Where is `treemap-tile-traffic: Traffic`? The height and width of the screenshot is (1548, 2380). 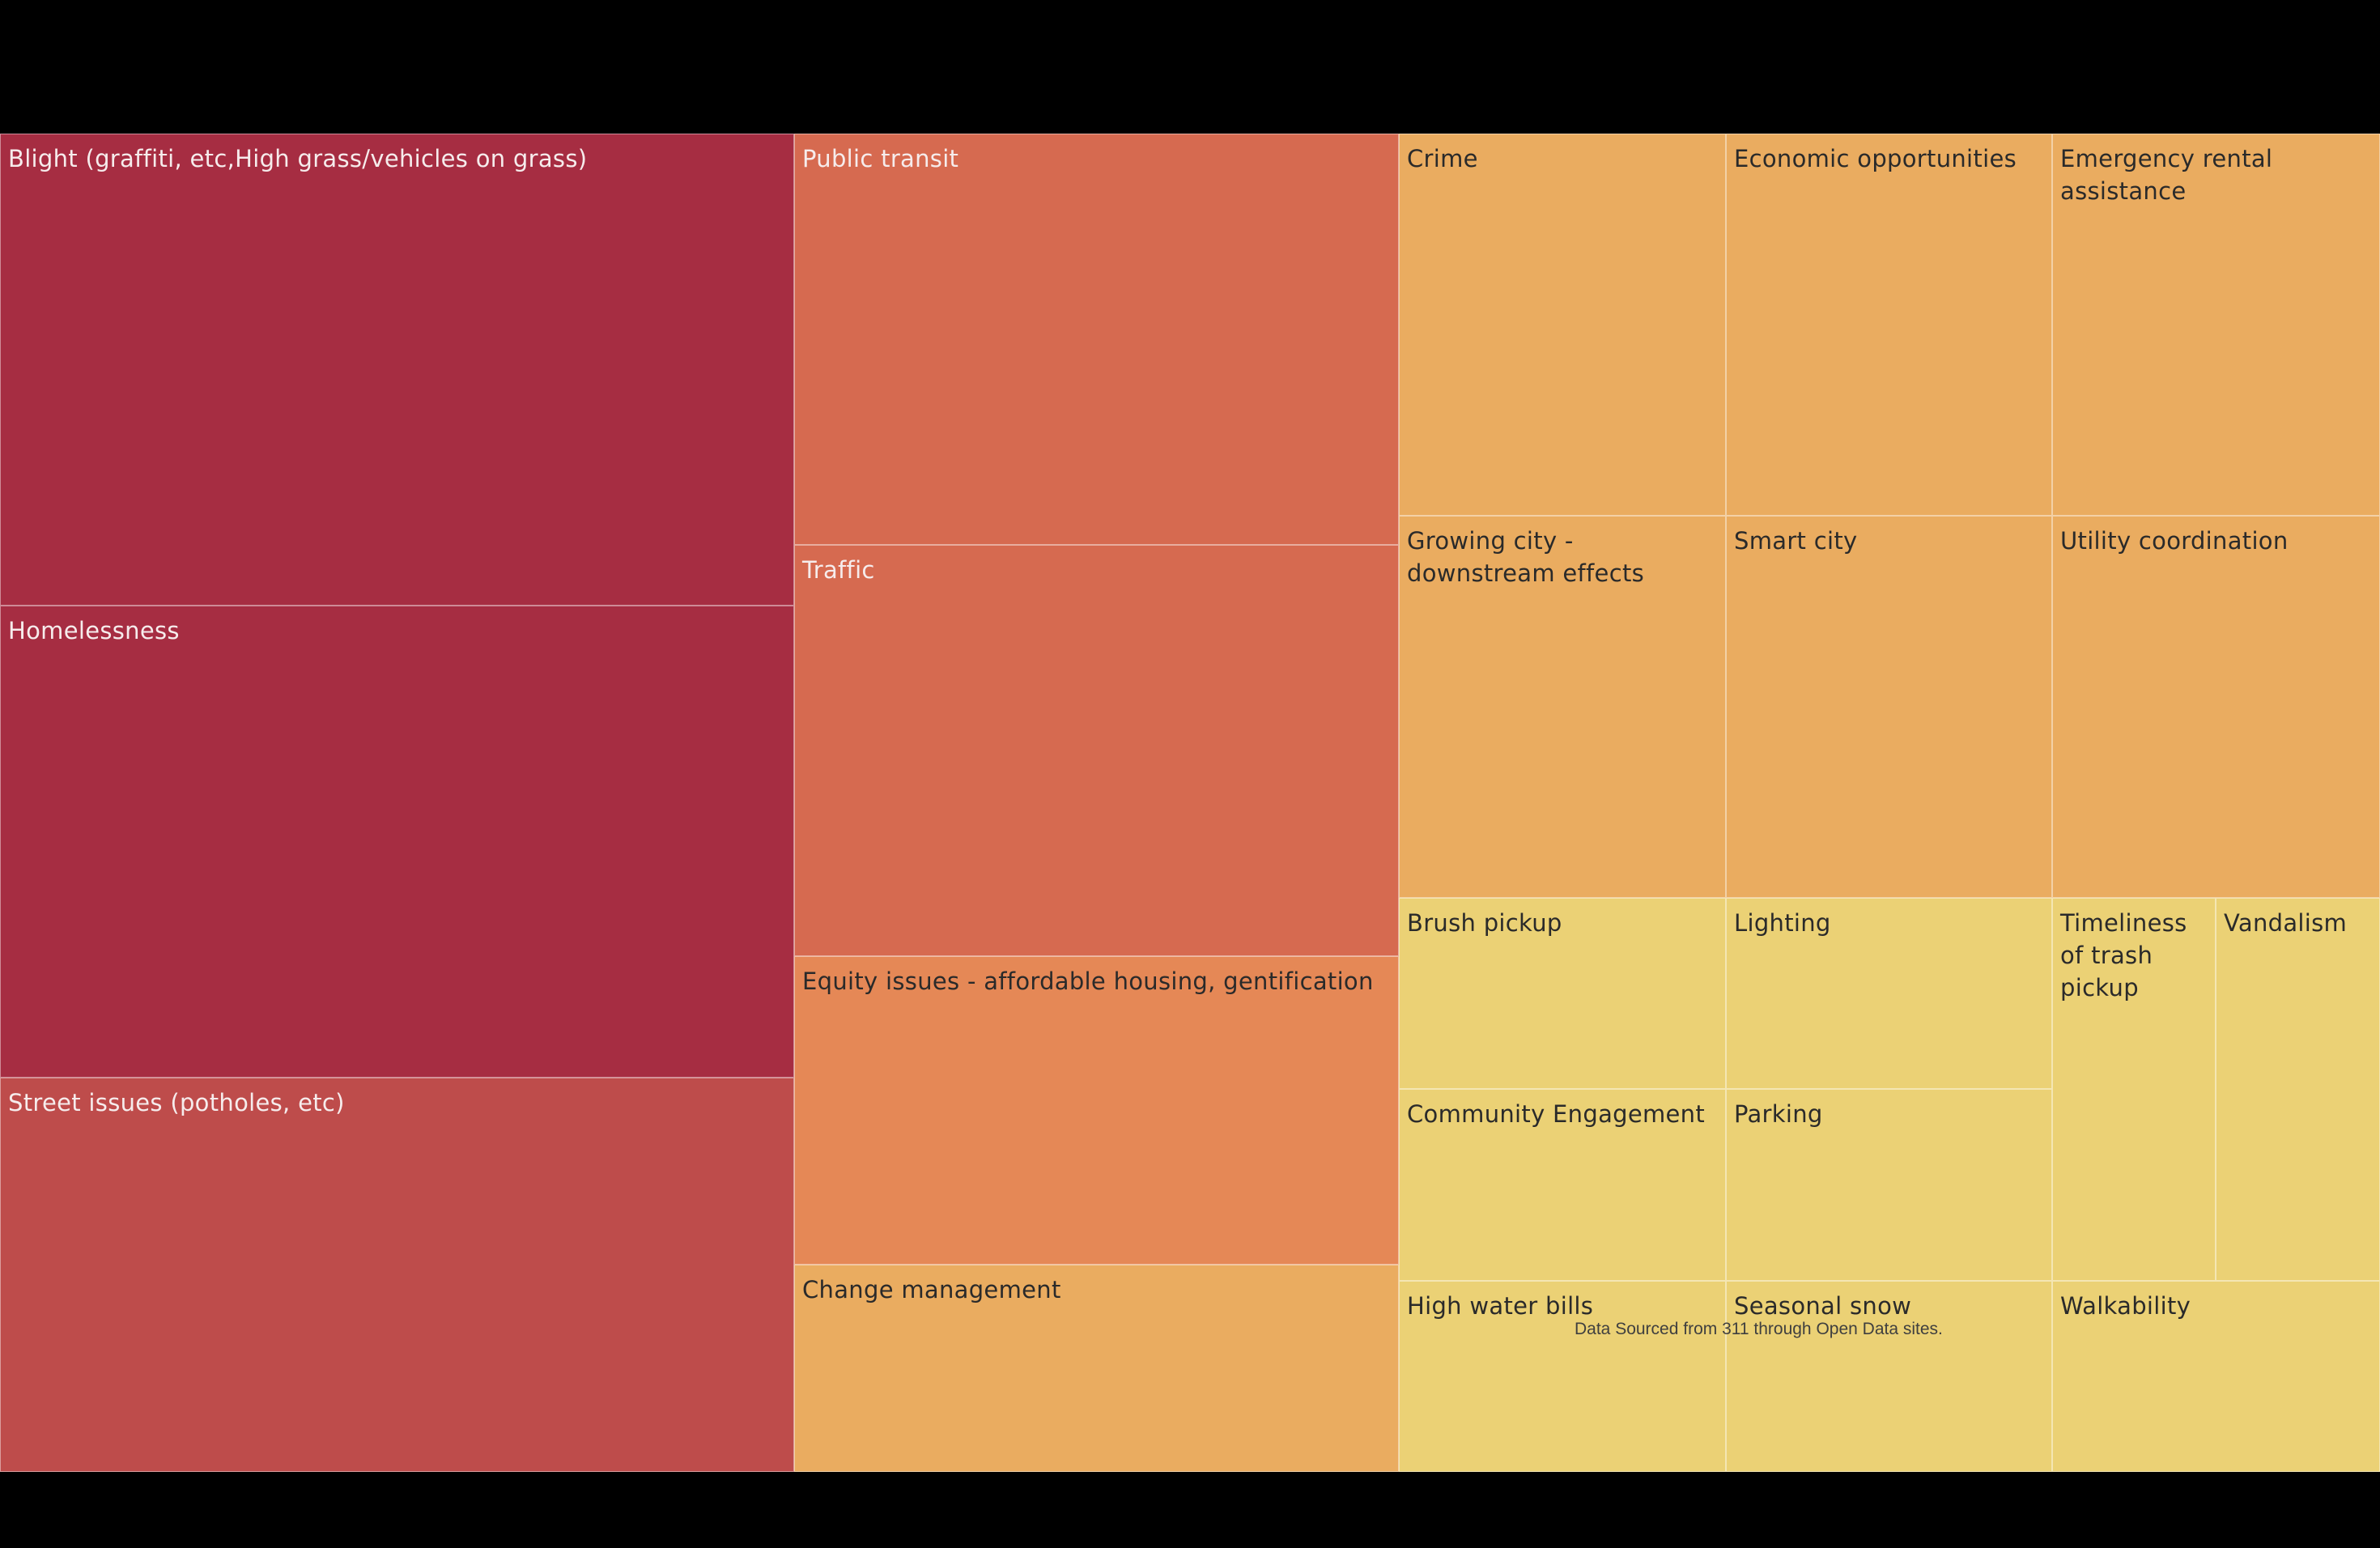 treemap-tile-traffic: Traffic is located at coordinates (1096, 750).